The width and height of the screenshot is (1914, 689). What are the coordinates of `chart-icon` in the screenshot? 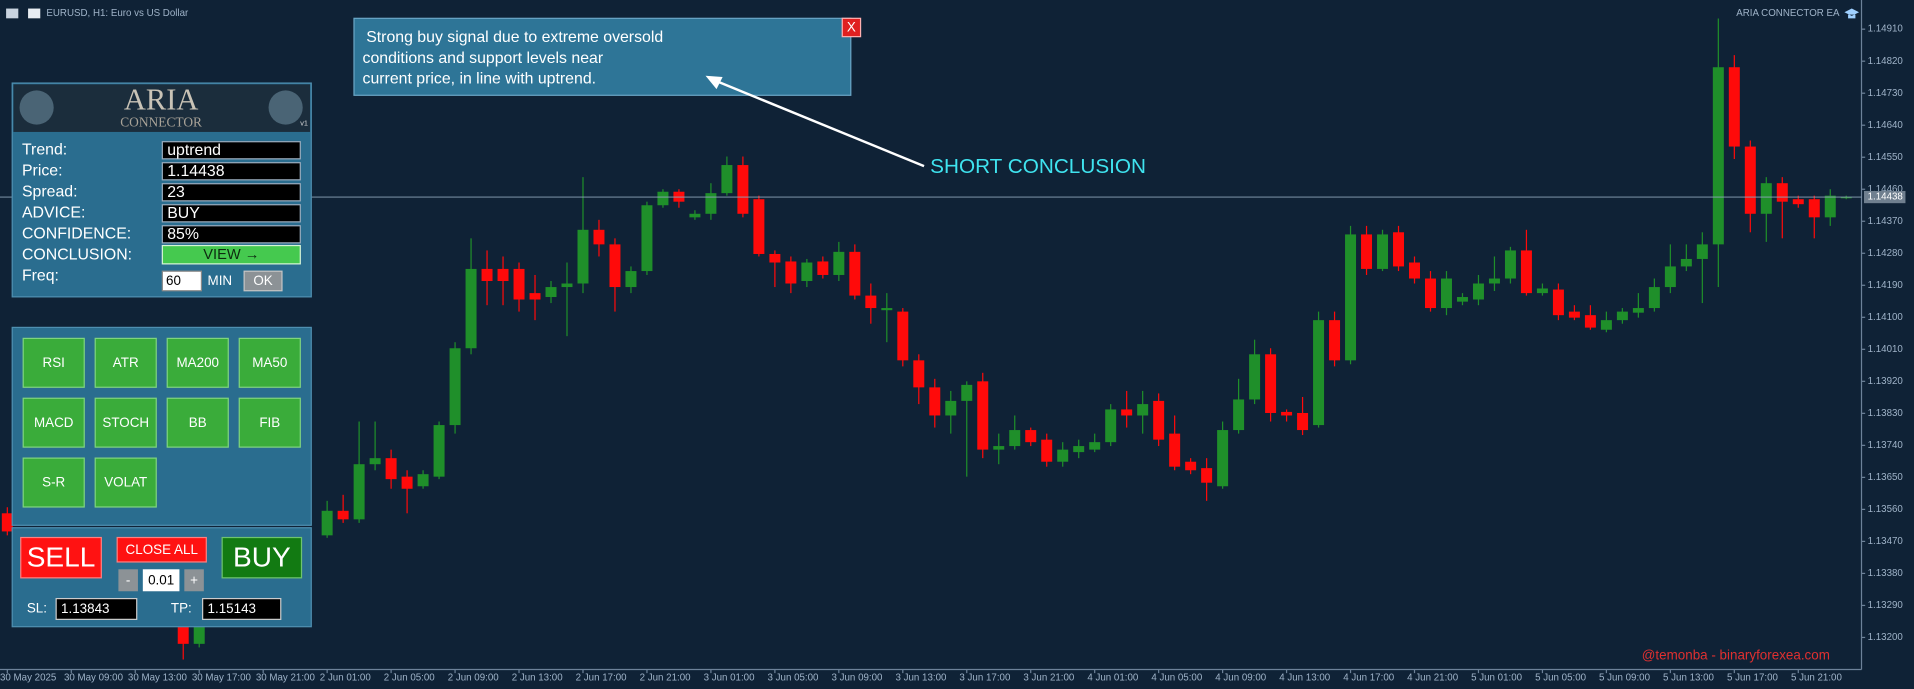 It's located at (34, 13).